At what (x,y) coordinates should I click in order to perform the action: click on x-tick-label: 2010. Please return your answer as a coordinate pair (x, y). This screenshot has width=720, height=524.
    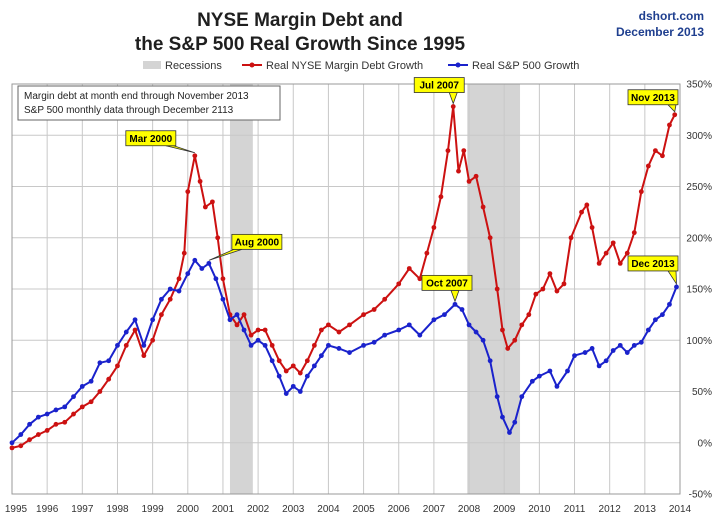
    Looking at the image, I should click on (539, 509).